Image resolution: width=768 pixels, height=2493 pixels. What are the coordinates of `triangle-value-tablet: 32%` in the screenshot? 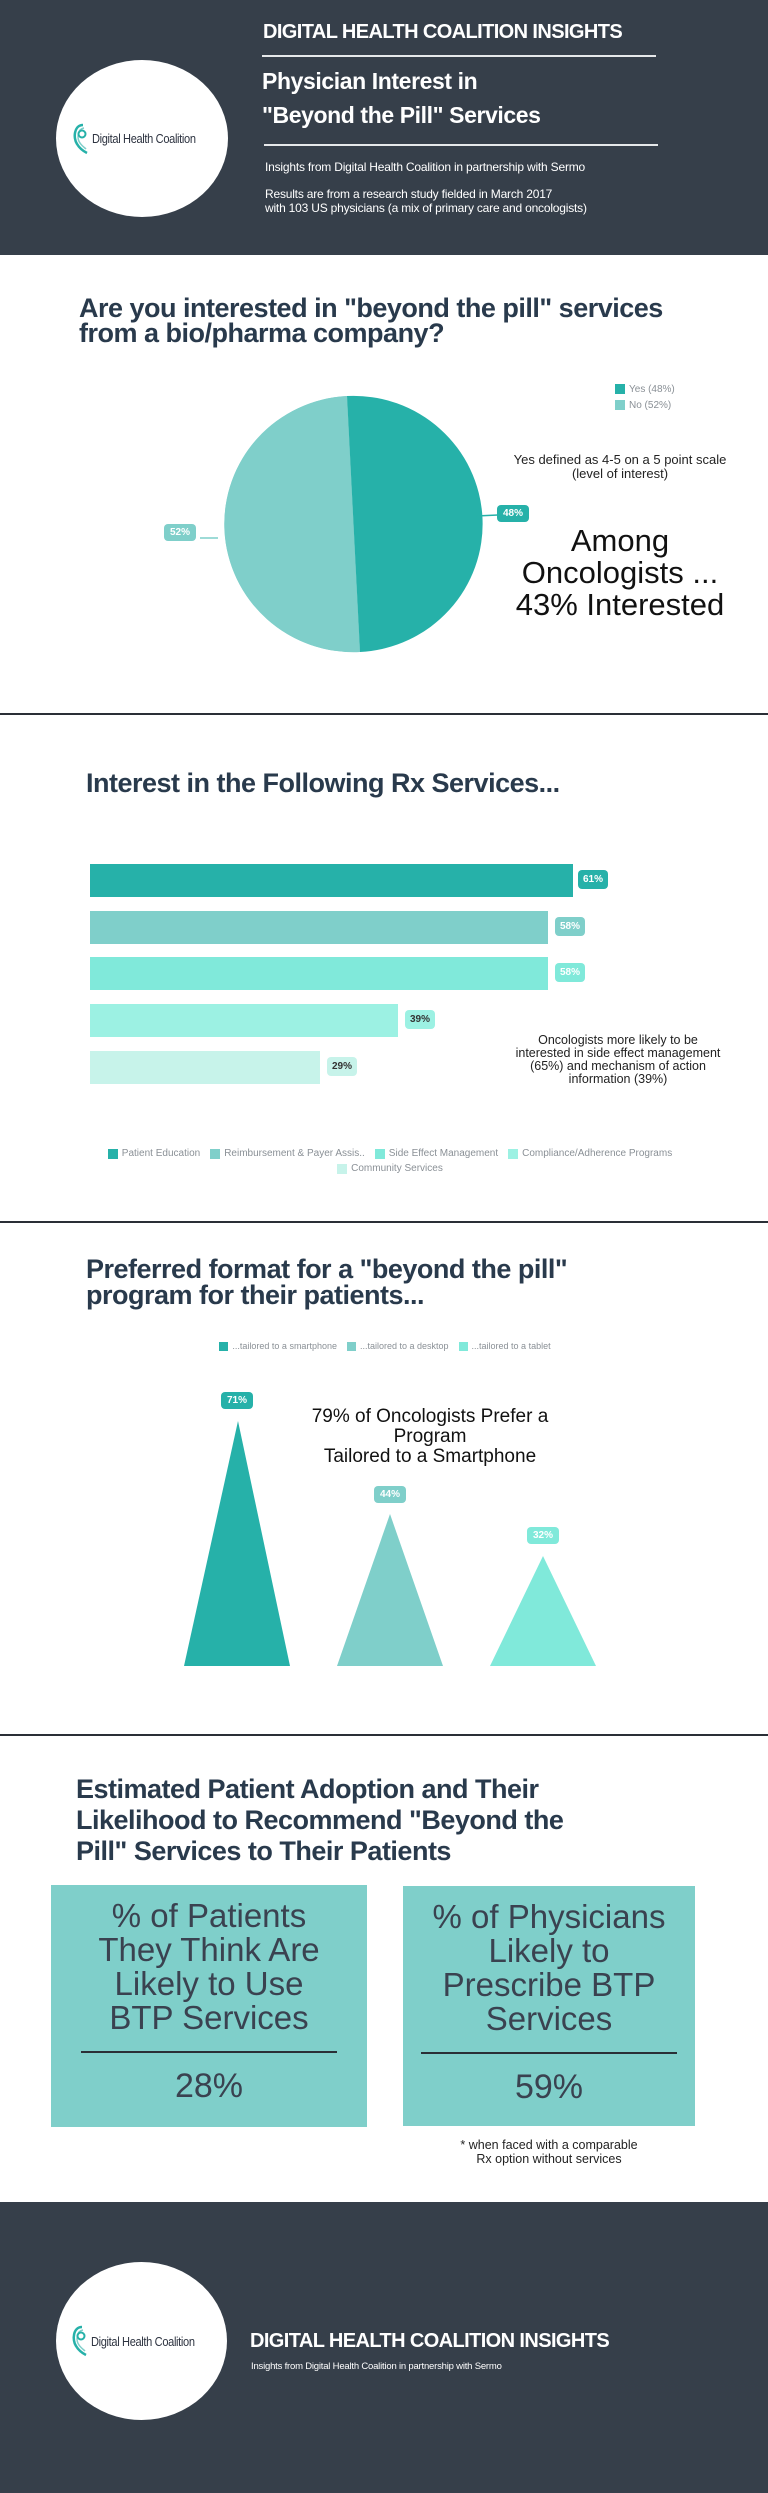 It's located at (543, 1535).